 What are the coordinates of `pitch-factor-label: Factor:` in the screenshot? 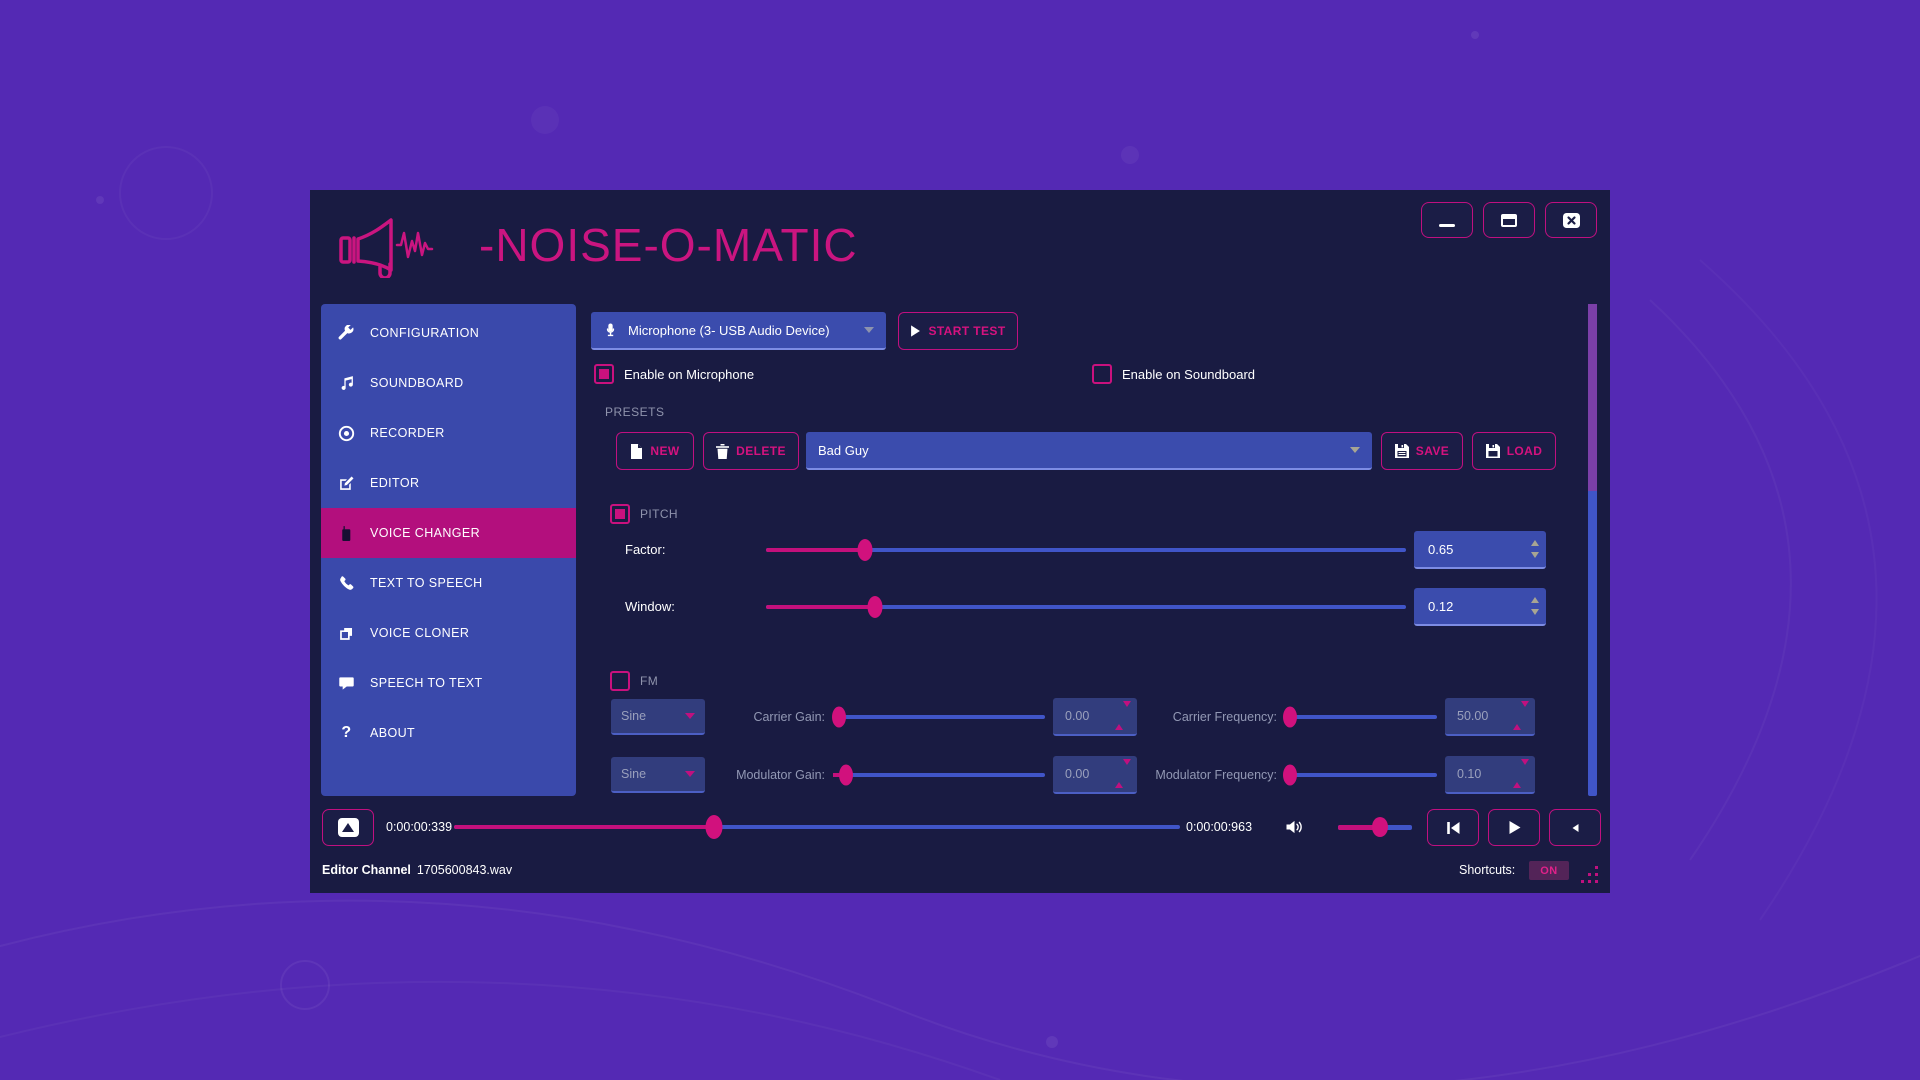 It's located at (645, 549).